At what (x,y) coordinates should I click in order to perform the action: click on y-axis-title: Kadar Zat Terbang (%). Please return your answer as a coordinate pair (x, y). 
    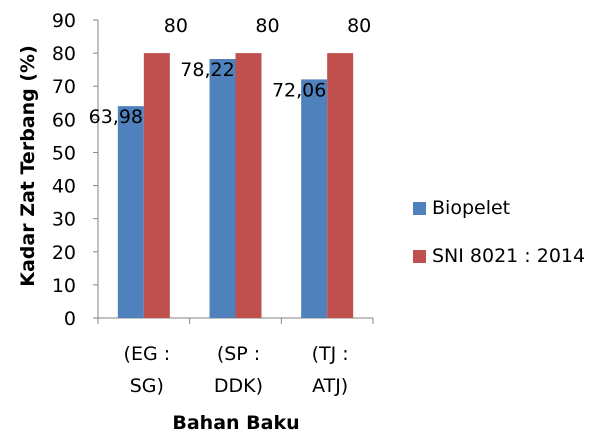
    Looking at the image, I should click on (28, 166).